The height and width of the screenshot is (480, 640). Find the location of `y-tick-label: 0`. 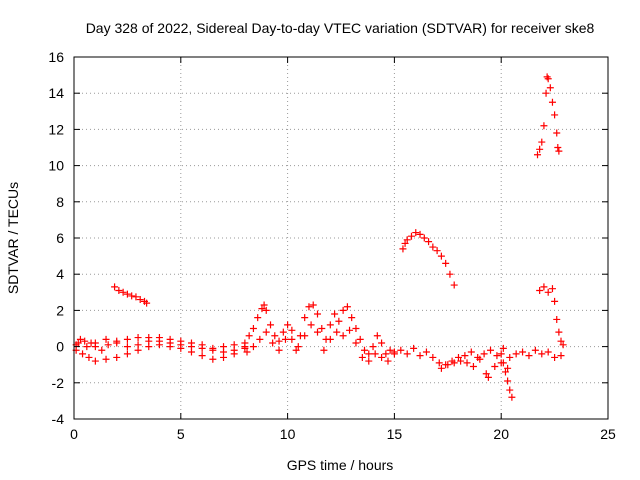

y-tick-label: 0 is located at coordinates (60, 347).